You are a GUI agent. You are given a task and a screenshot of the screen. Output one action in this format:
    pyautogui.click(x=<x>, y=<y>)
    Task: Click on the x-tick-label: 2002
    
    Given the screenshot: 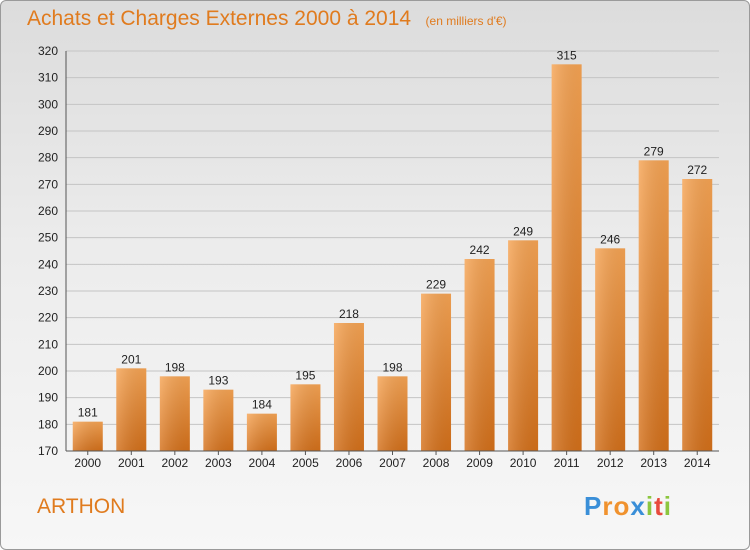 What is the action you would take?
    pyautogui.click(x=174, y=463)
    